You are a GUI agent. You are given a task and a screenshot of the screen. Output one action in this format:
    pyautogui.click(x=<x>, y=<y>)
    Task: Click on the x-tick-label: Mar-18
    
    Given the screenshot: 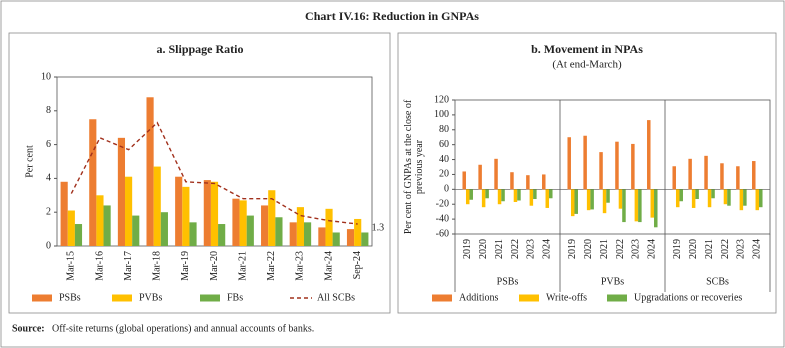 What is the action you would take?
    pyautogui.click(x=157, y=266)
    